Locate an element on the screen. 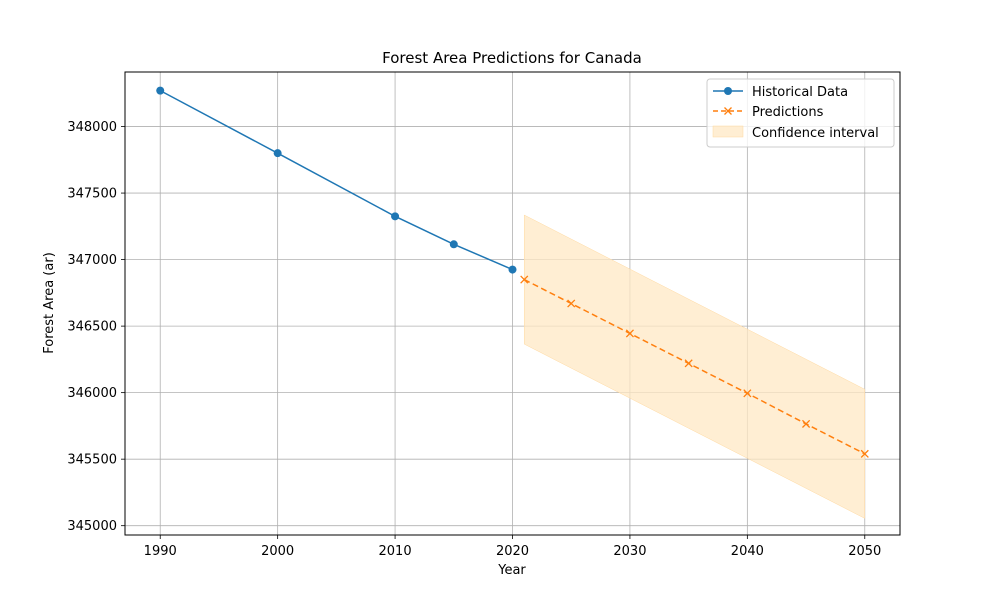 The image size is (1000, 600). x-tick-label: 2000 is located at coordinates (277, 551).